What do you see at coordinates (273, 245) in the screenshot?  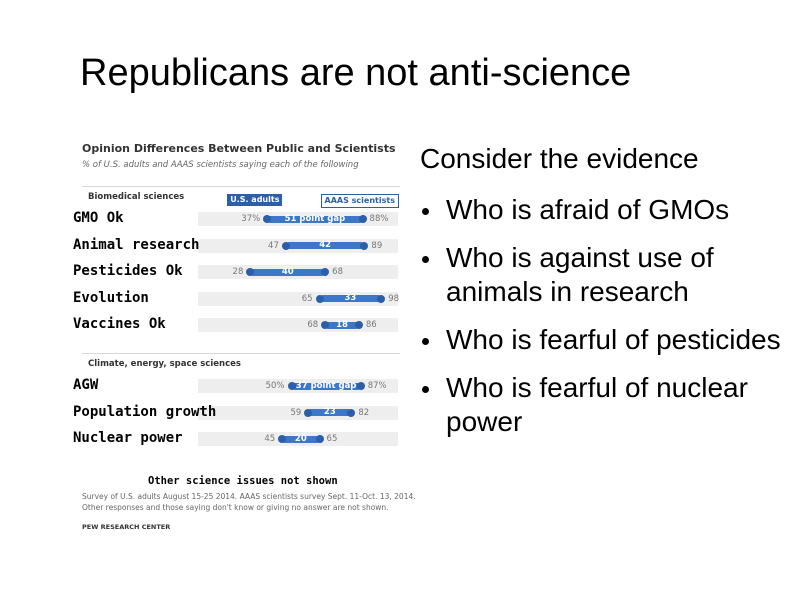 I see `public-value: 47` at bounding box center [273, 245].